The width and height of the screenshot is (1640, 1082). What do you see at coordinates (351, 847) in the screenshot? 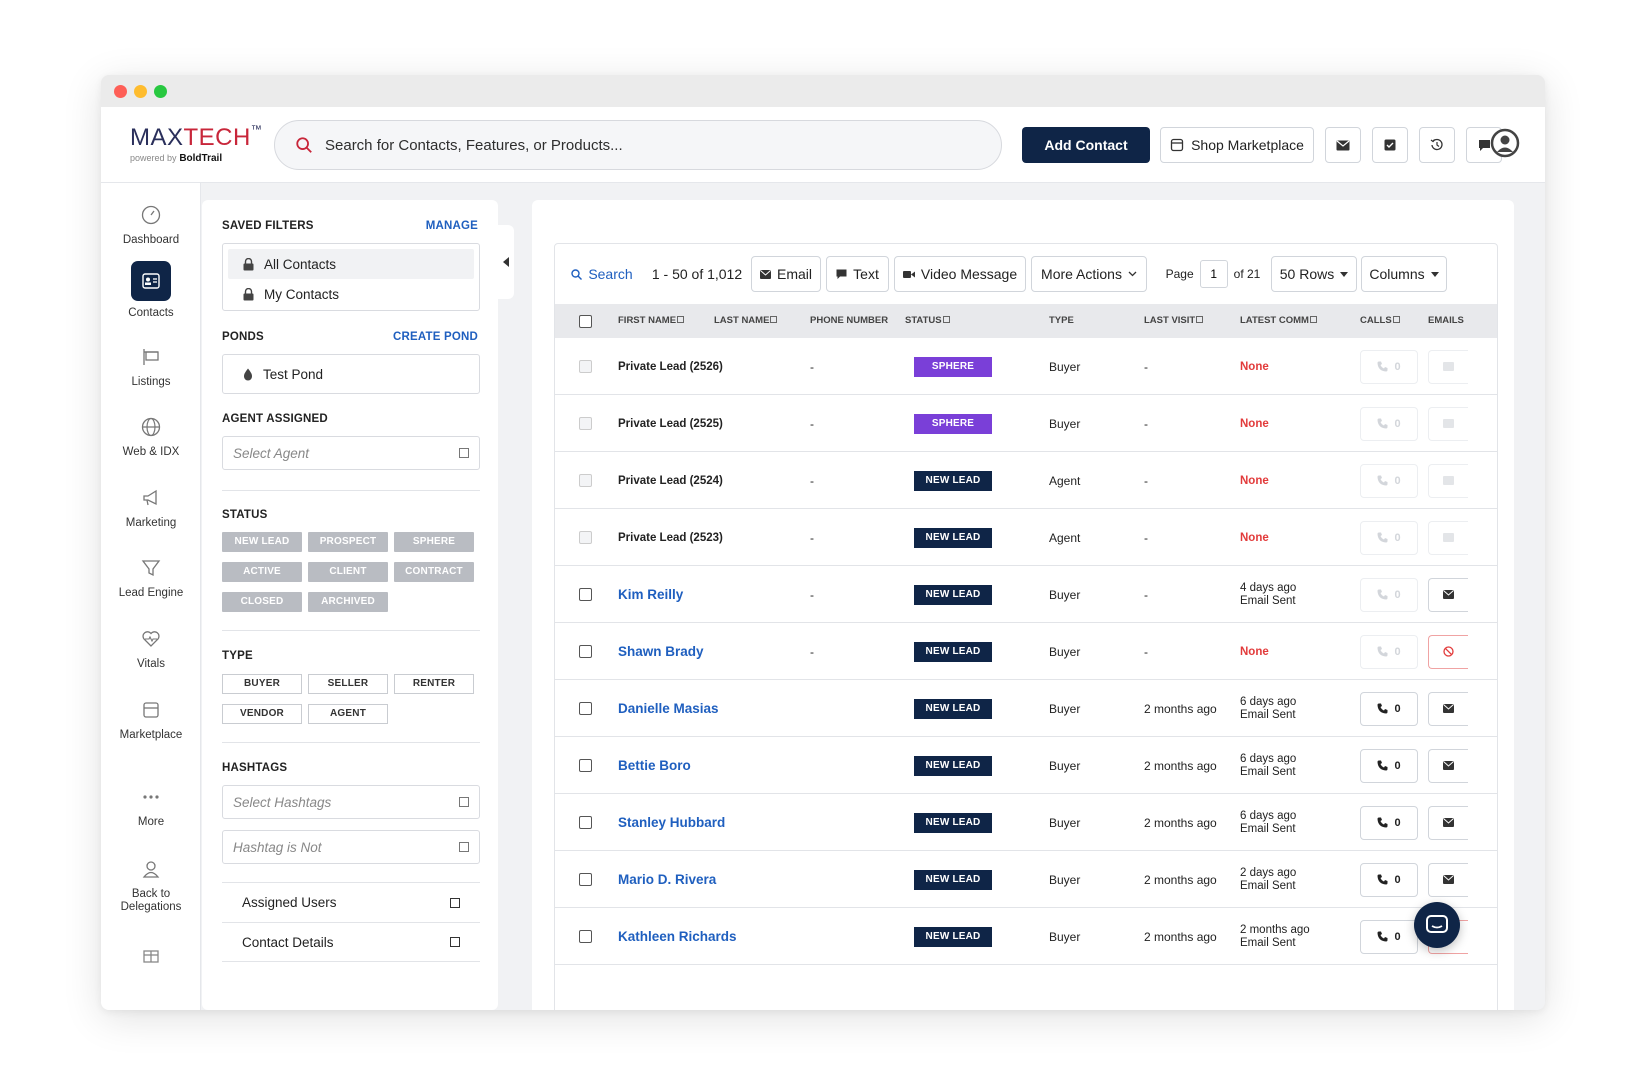
I see `hashtag-is-not-dropdown: Hashtag is Not` at bounding box center [351, 847].